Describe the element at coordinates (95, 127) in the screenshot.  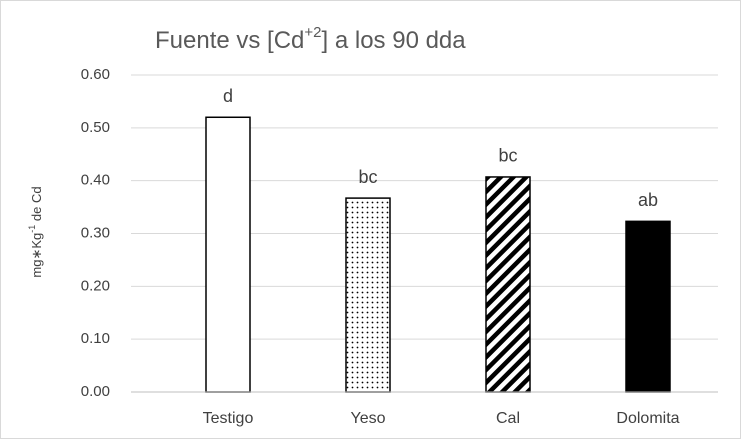
I see `y-tick-label: 0.50` at that location.